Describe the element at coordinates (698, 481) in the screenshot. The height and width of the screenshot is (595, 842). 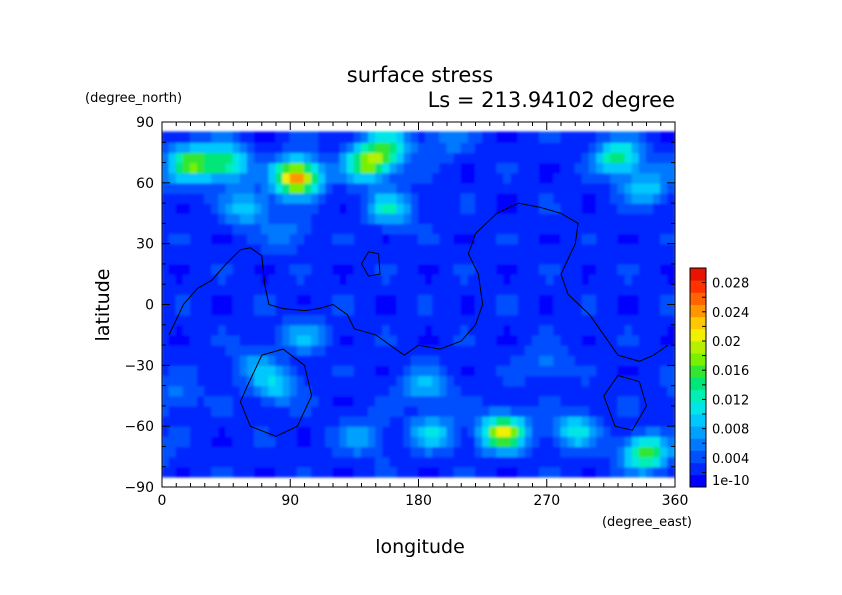
I see `colorbar-segment` at that location.